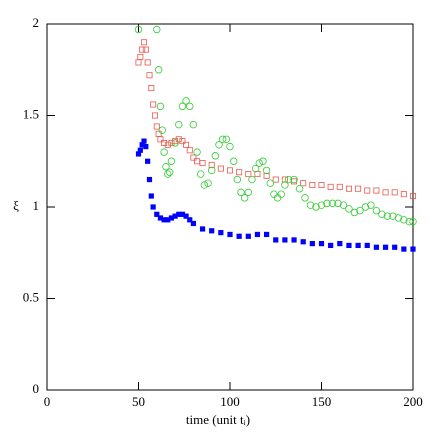 Image resolution: width=436 pixels, height=436 pixels. Describe the element at coordinates (36, 22) in the screenshot. I see `y-tick-label: 2` at that location.